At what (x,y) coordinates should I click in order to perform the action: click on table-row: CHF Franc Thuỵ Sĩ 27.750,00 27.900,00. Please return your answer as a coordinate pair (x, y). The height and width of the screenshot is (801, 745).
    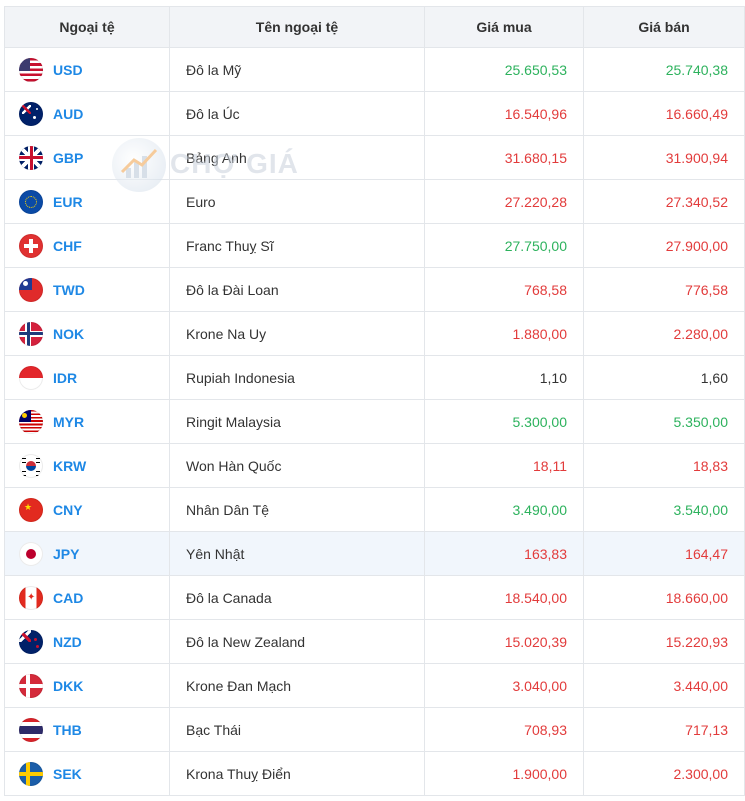
    Looking at the image, I should click on (374, 245).